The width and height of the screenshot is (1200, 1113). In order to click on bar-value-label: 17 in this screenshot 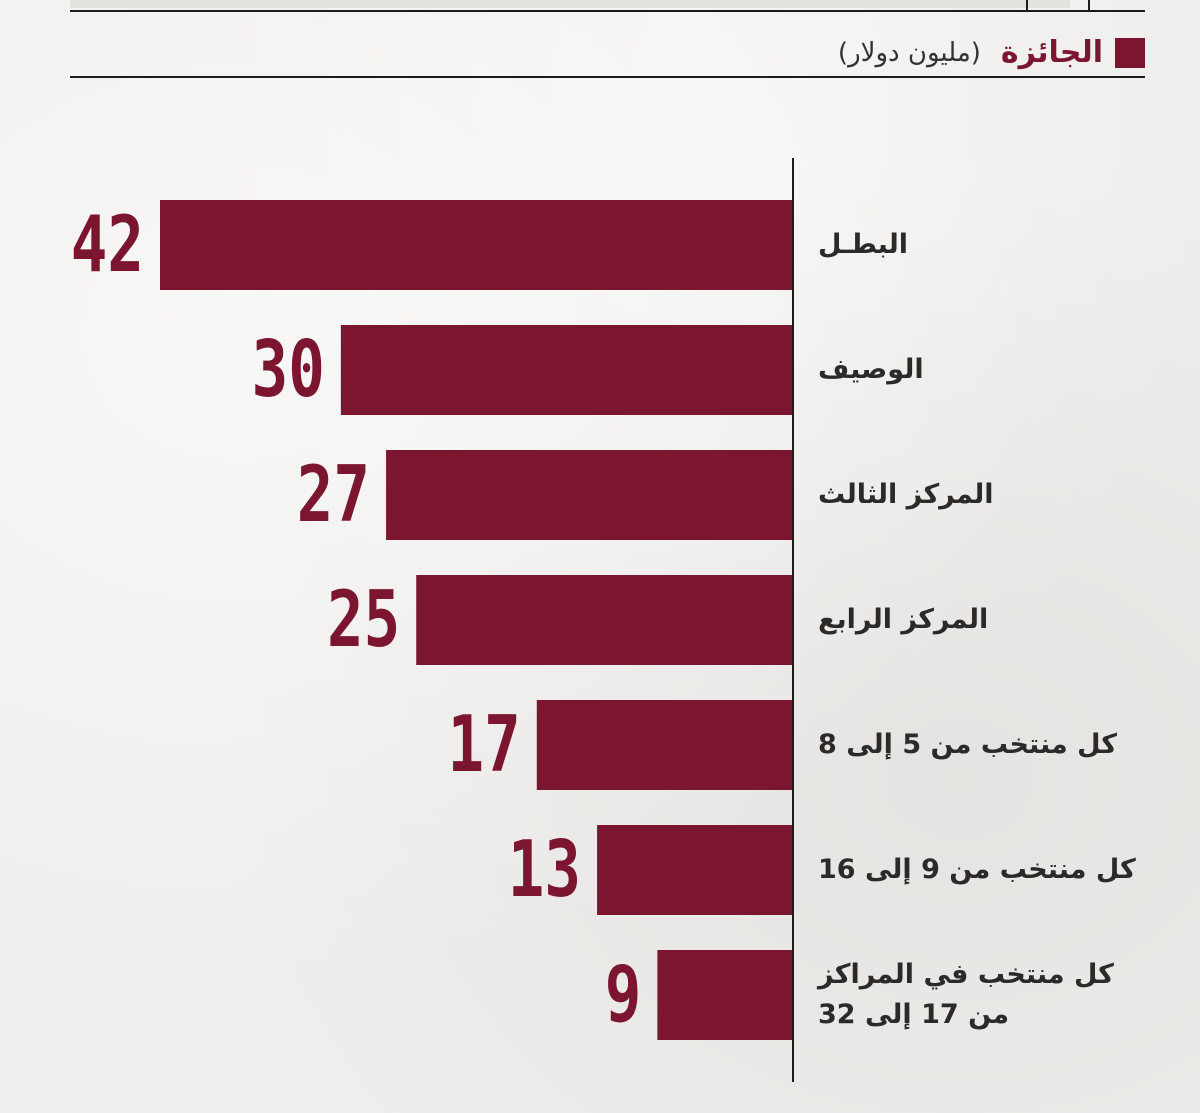, I will do `click(484, 745)`.